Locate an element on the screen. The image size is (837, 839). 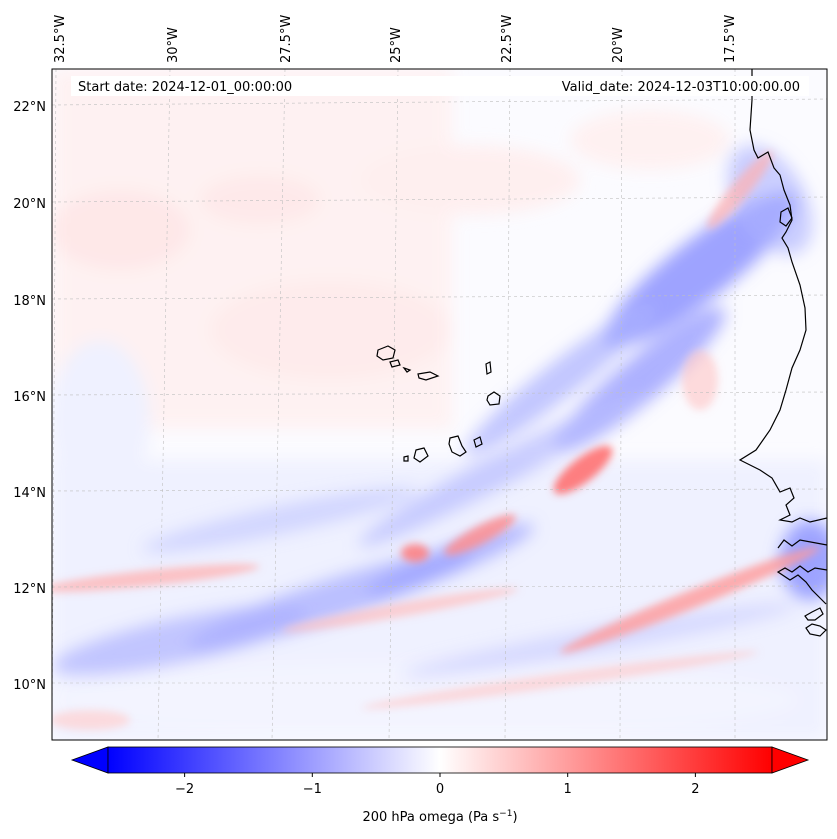
lon-label: 17.5°W is located at coordinates (730, 39).